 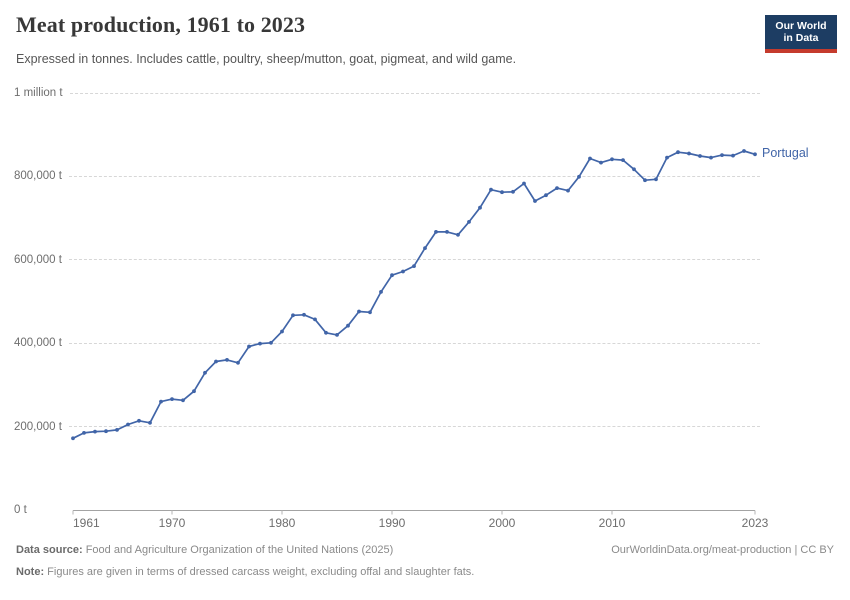 What do you see at coordinates (38, 93) in the screenshot?
I see `y-axis-tick-label: 1 million t` at bounding box center [38, 93].